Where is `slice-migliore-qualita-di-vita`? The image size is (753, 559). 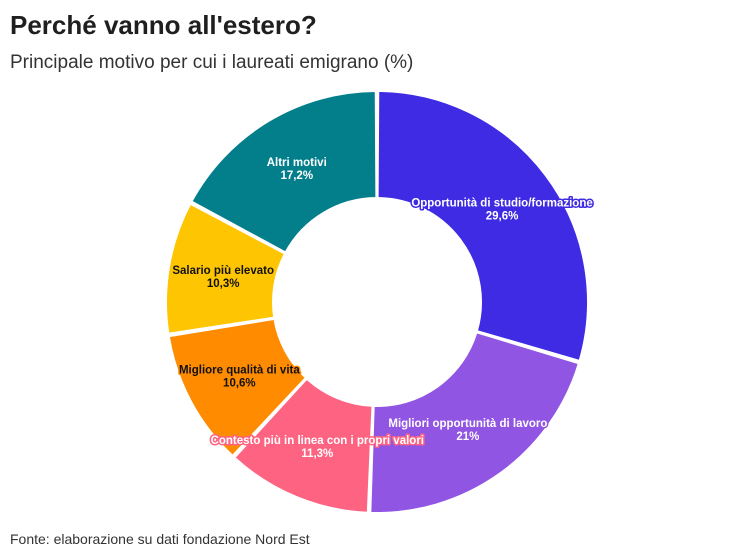
slice-migliore-qualita-di-vita is located at coordinates (237, 387).